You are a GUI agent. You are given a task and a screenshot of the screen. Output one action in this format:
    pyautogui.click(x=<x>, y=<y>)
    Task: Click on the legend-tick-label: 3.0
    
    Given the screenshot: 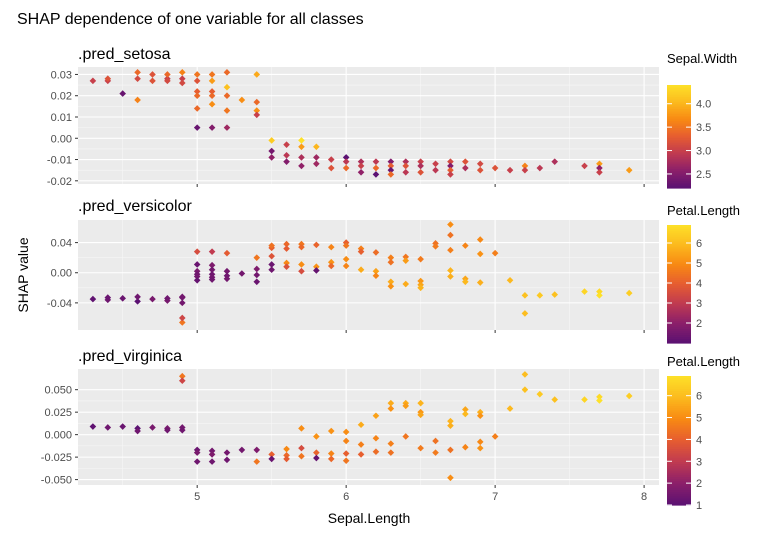 What is the action you would take?
    pyautogui.click(x=703, y=152)
    